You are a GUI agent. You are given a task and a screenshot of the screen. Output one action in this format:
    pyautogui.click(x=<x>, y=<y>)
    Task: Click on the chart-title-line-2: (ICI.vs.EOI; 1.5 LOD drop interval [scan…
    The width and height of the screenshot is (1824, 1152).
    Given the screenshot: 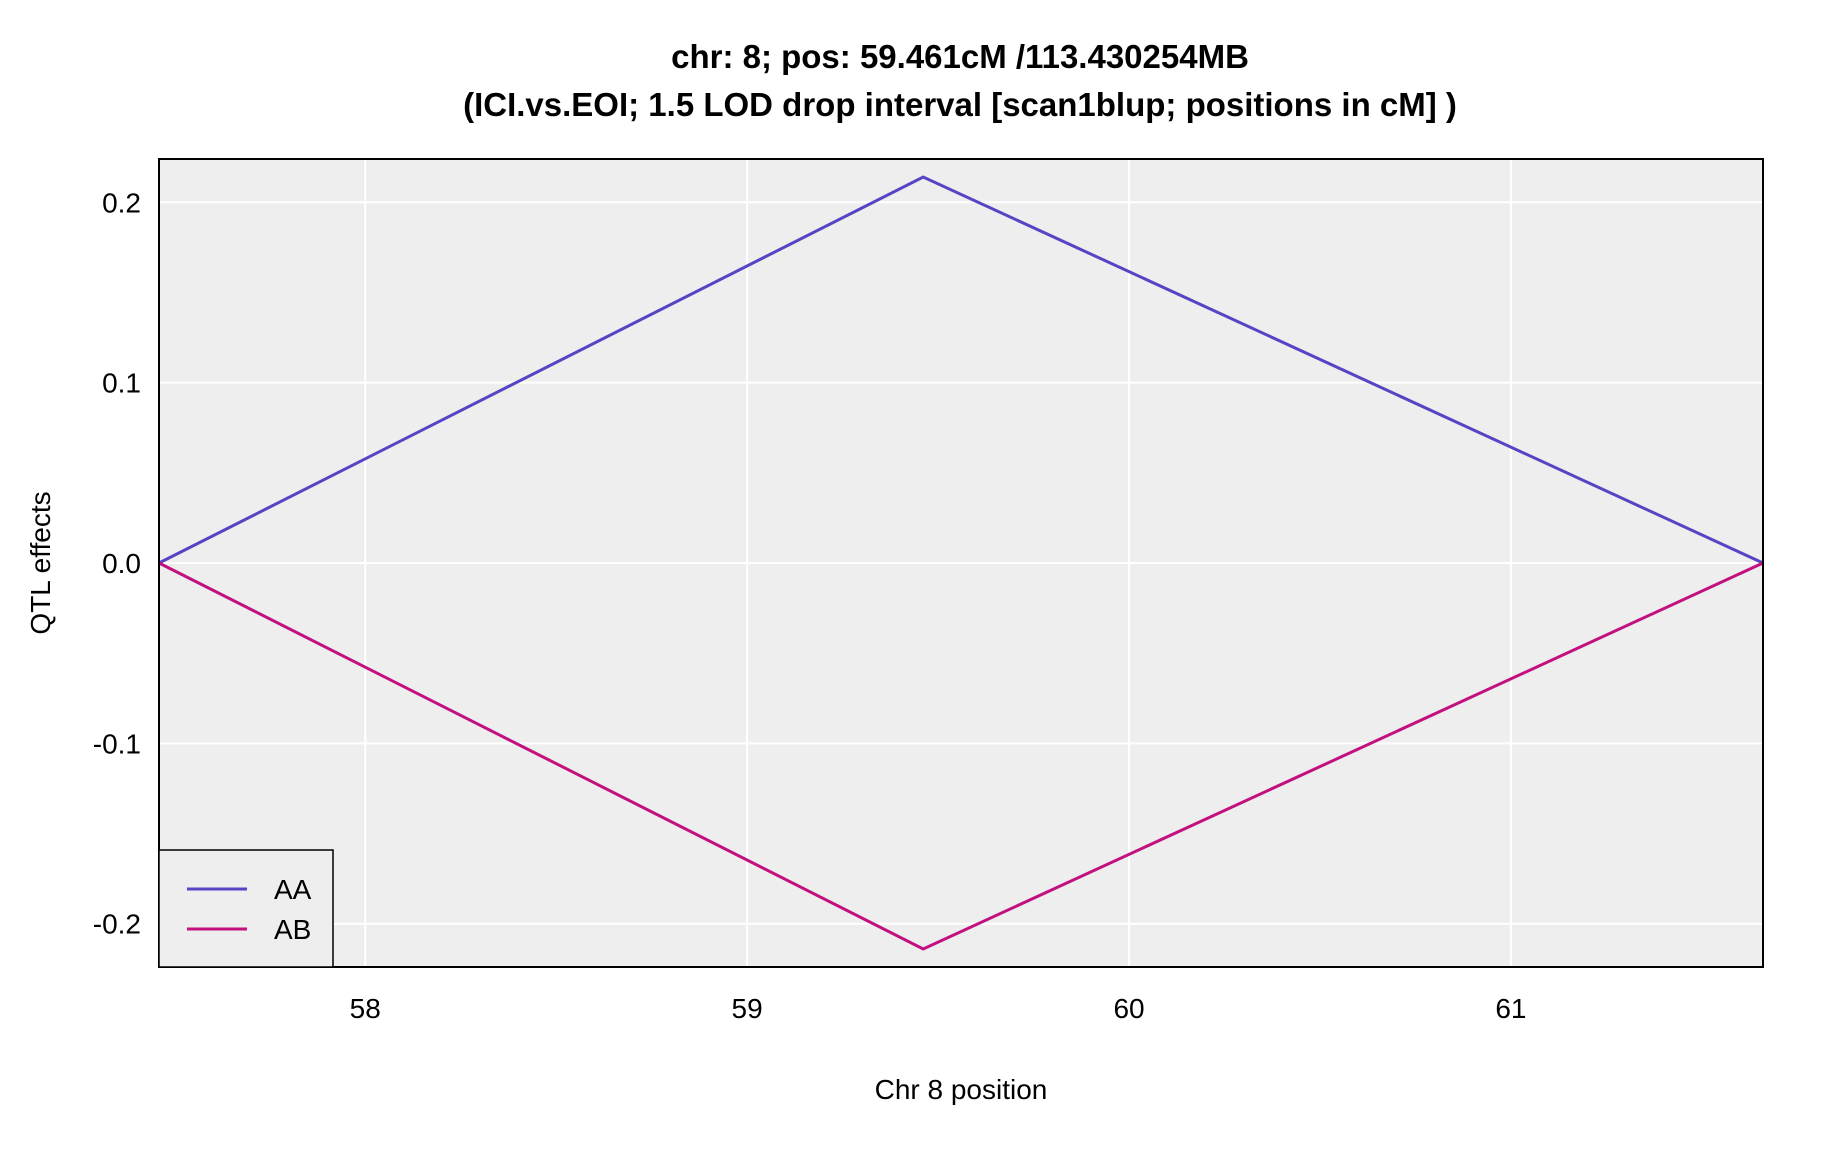 What is the action you would take?
    pyautogui.click(x=960, y=104)
    